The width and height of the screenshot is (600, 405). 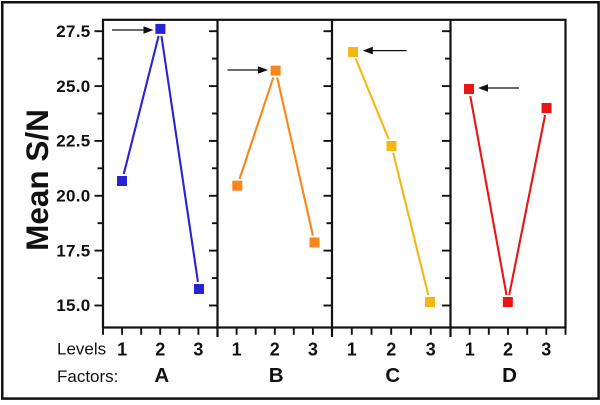 What do you see at coordinates (392, 375) in the screenshot?
I see `svg-text: C` at bounding box center [392, 375].